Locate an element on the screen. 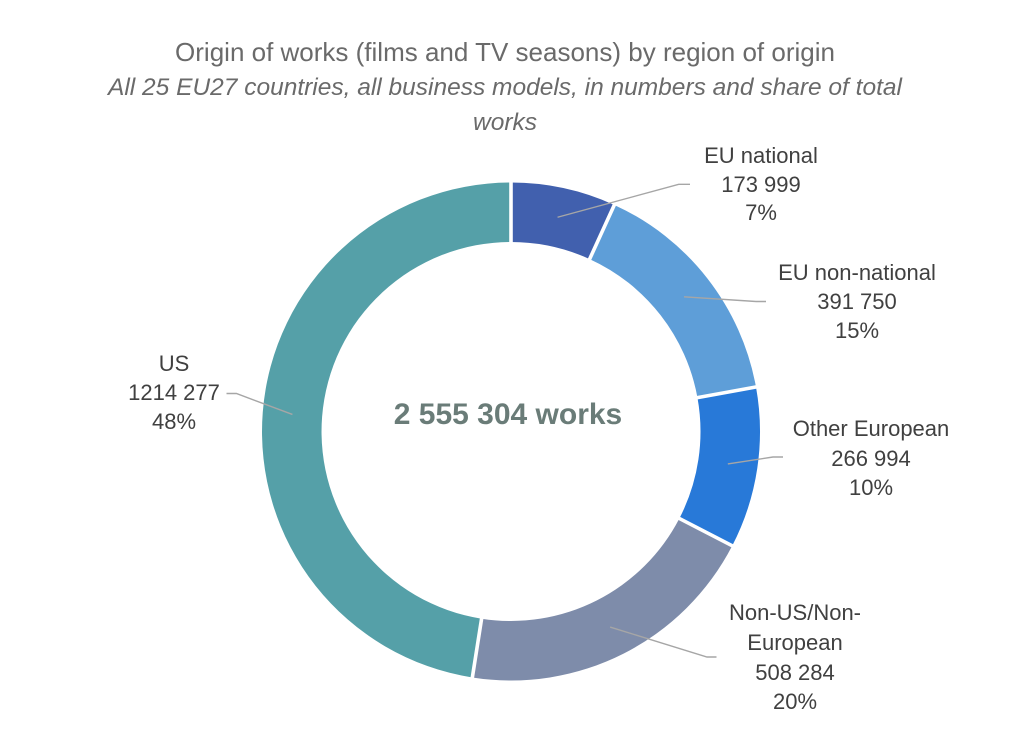 The width and height of the screenshot is (1024, 733). svg-text: 15% is located at coordinates (857, 330).